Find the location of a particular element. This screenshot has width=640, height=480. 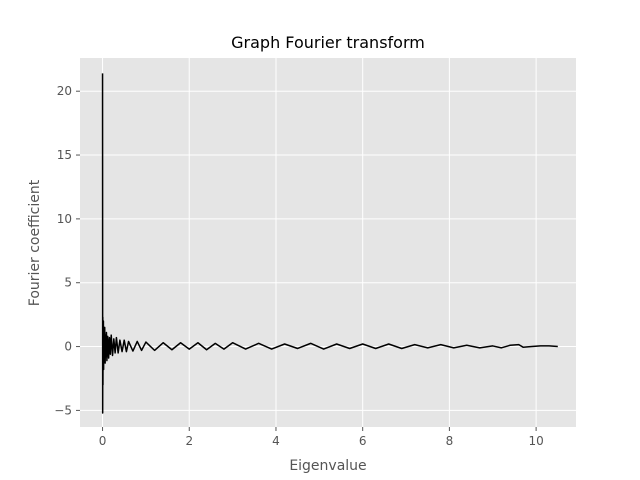

y-tick-label: 0 is located at coordinates (68, 347).